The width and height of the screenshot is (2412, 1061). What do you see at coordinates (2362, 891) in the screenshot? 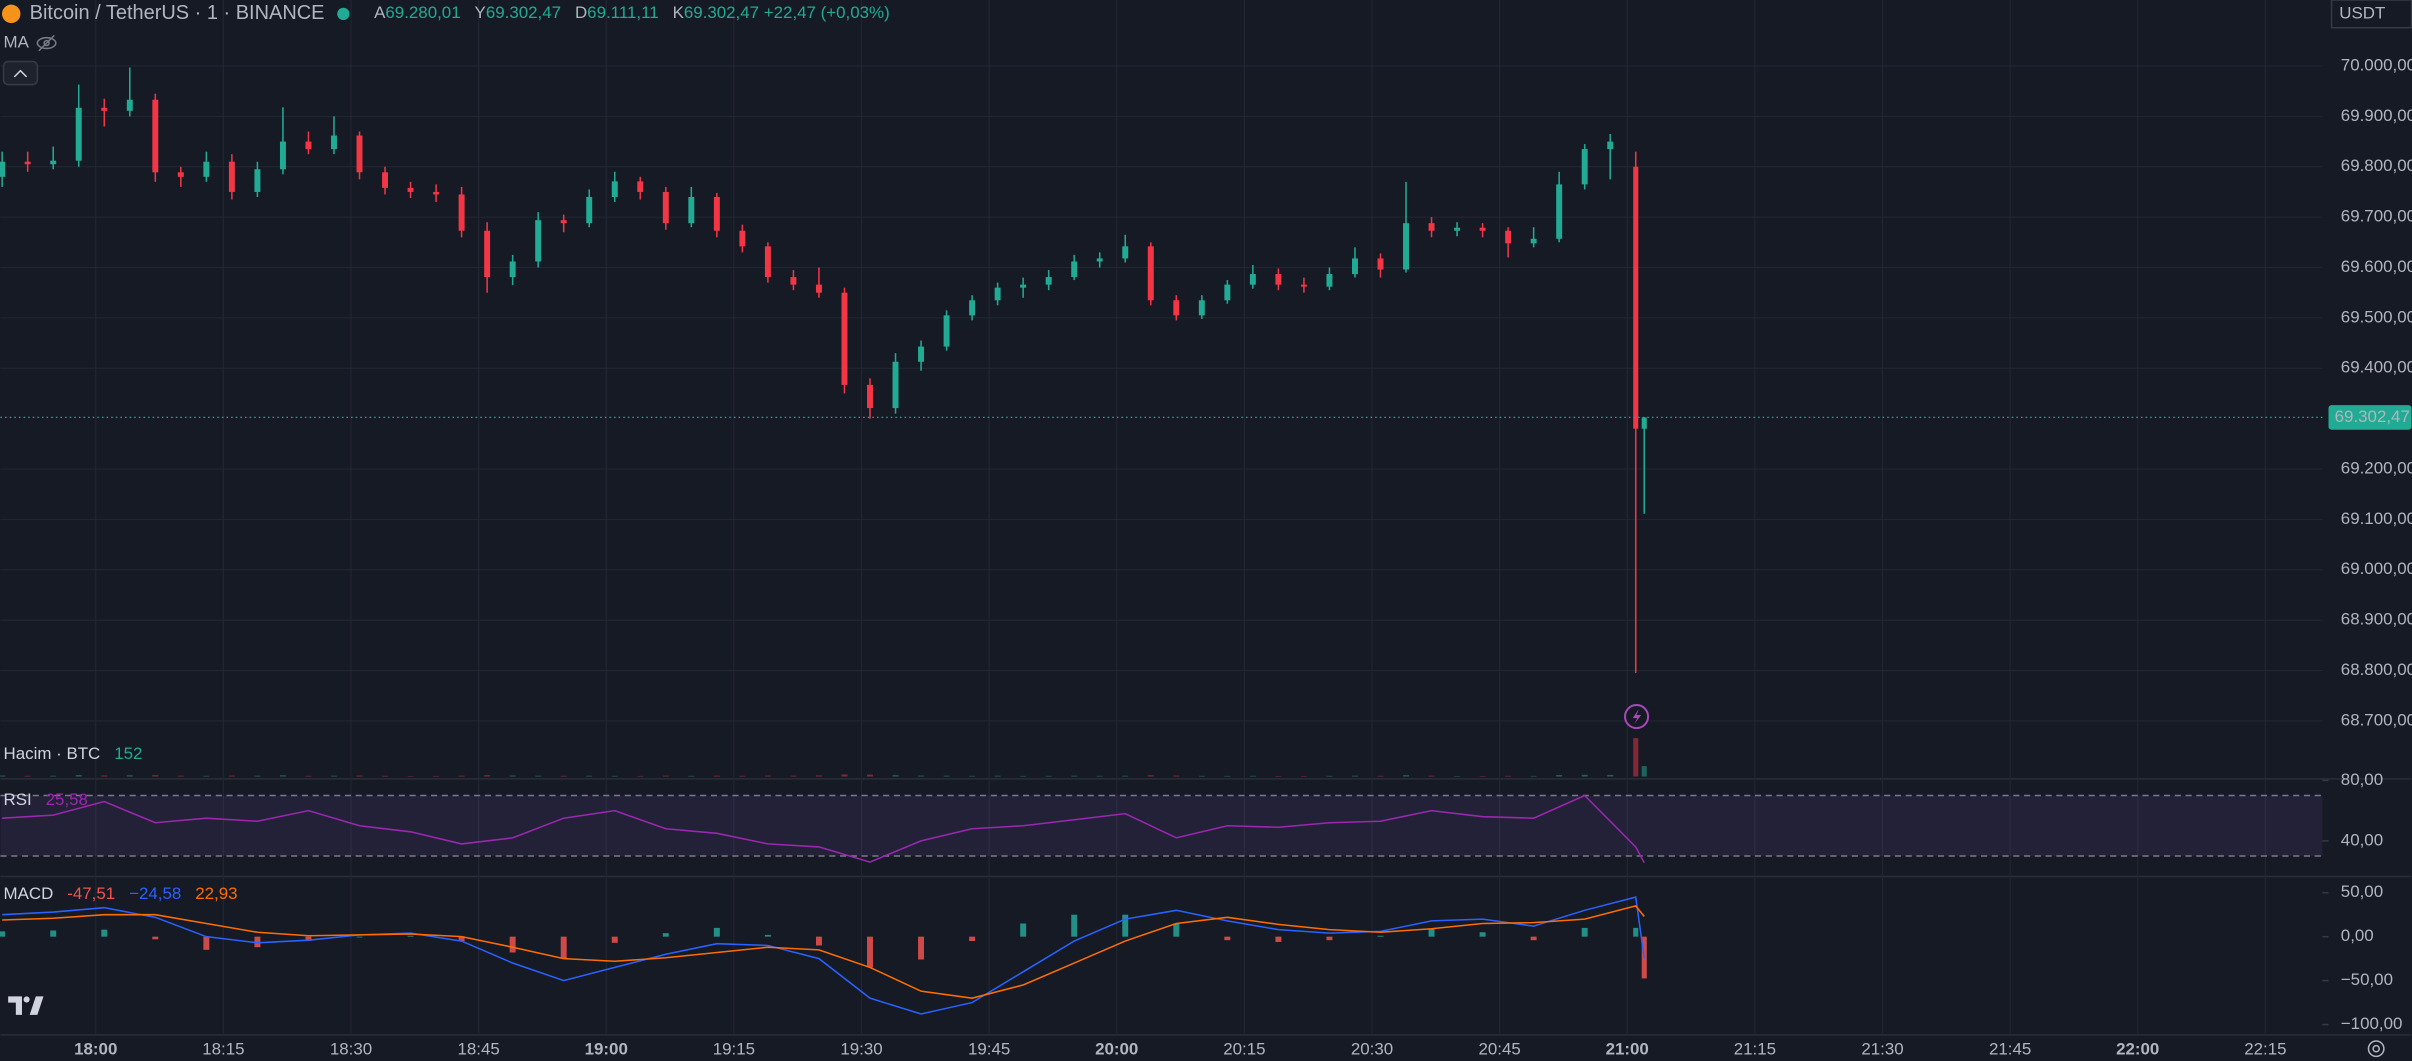
I see `y-tick-label: 50,00` at bounding box center [2362, 891].